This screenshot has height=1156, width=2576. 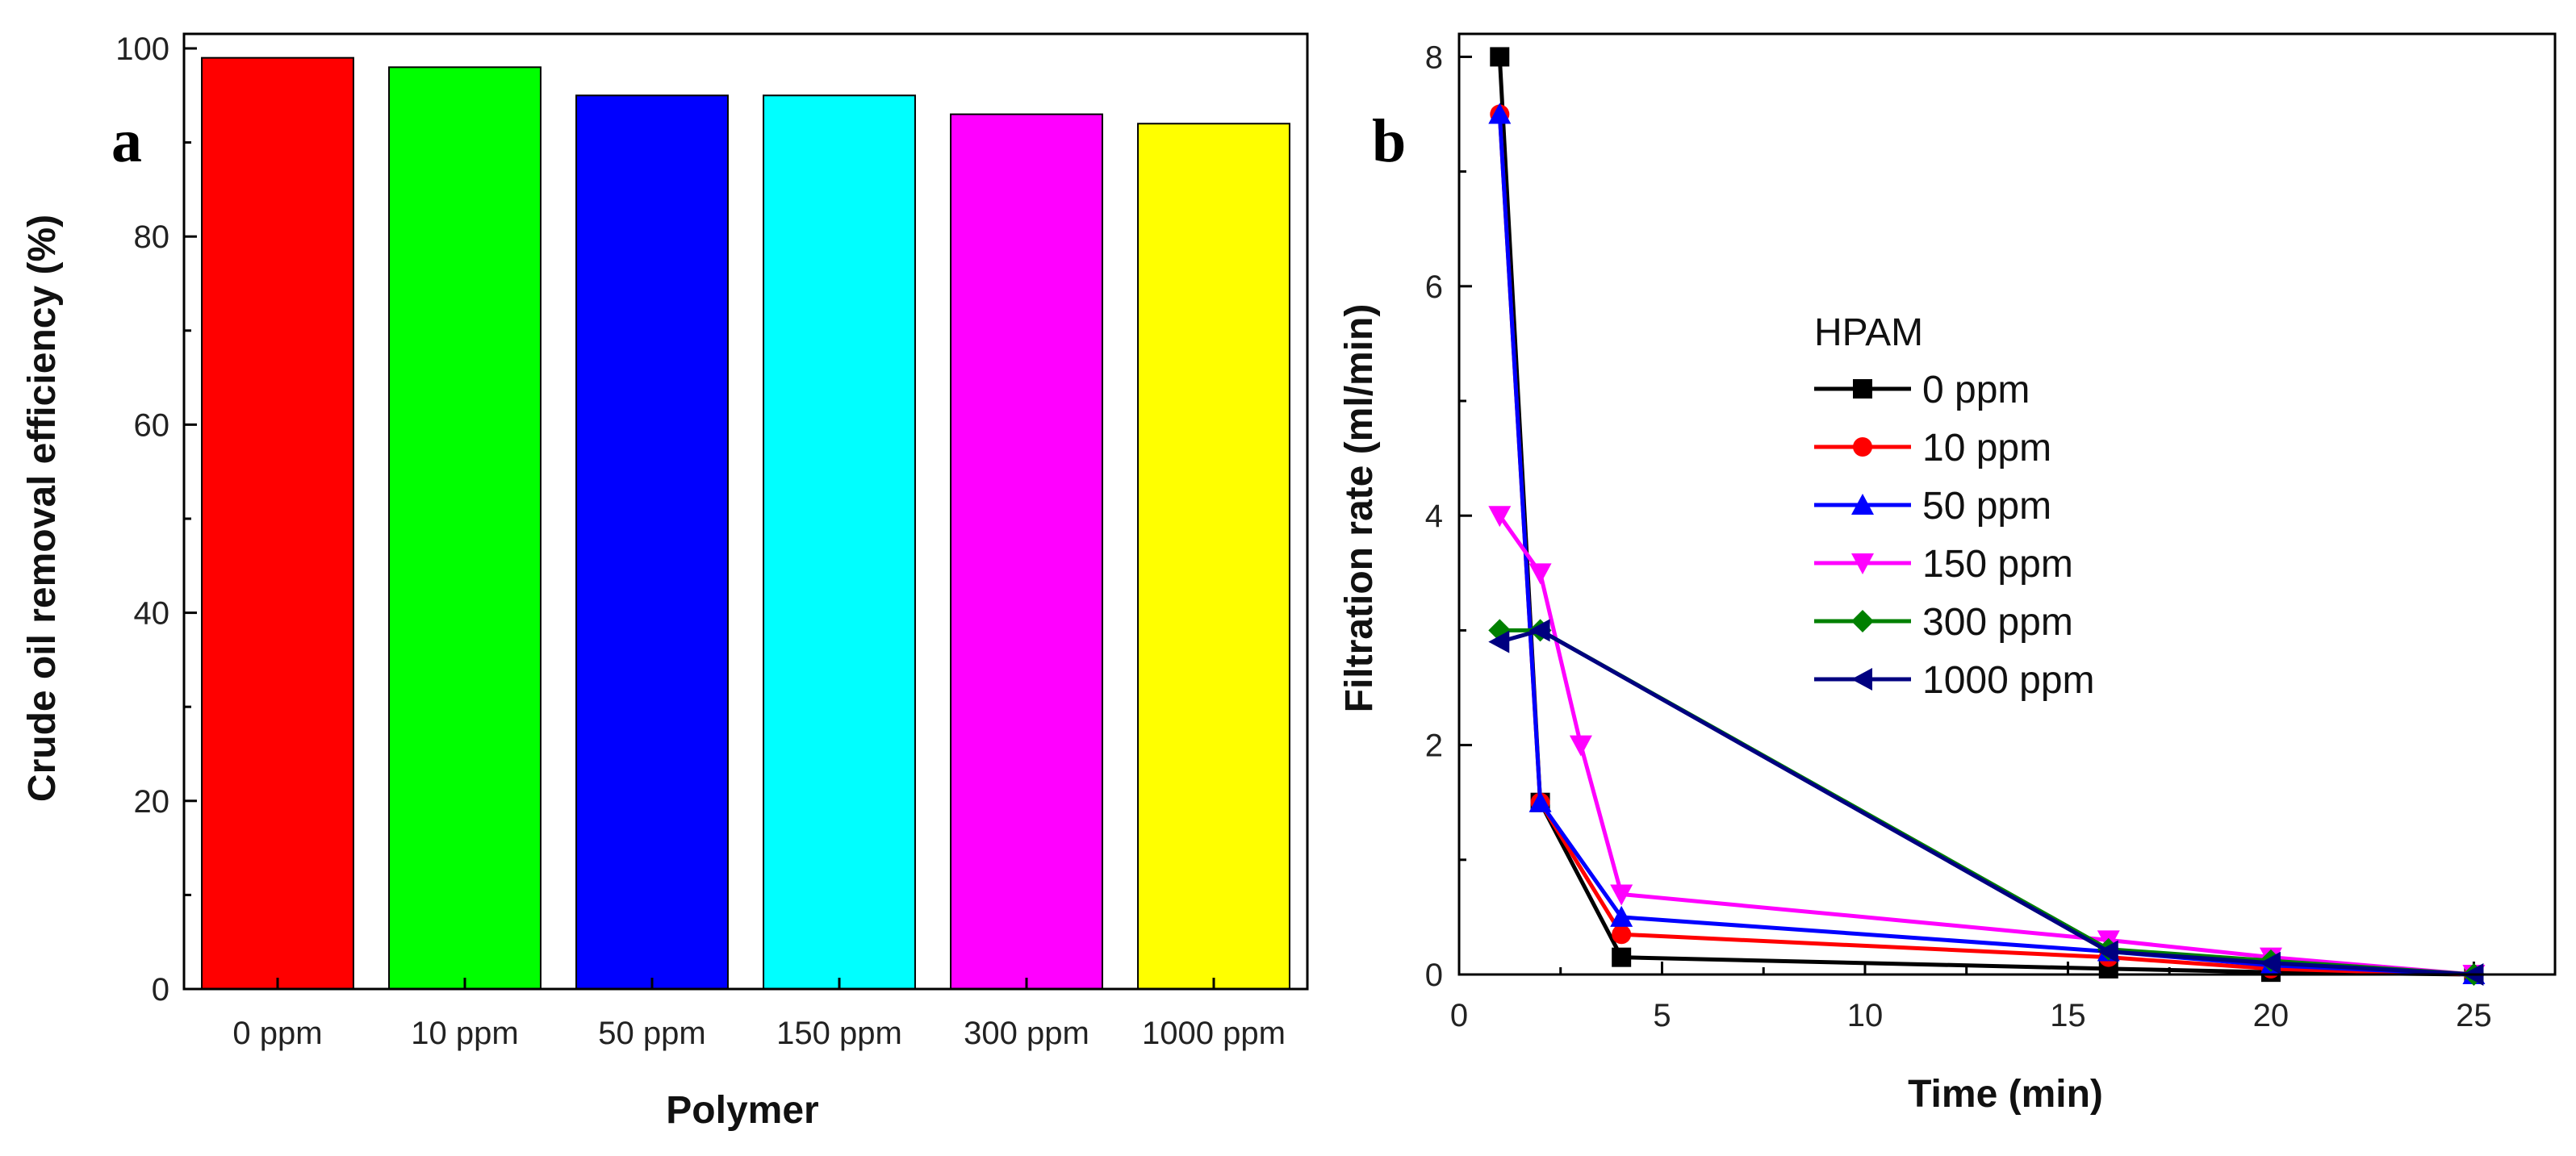 I want to click on y-tick-label: 60, so click(x=152, y=425).